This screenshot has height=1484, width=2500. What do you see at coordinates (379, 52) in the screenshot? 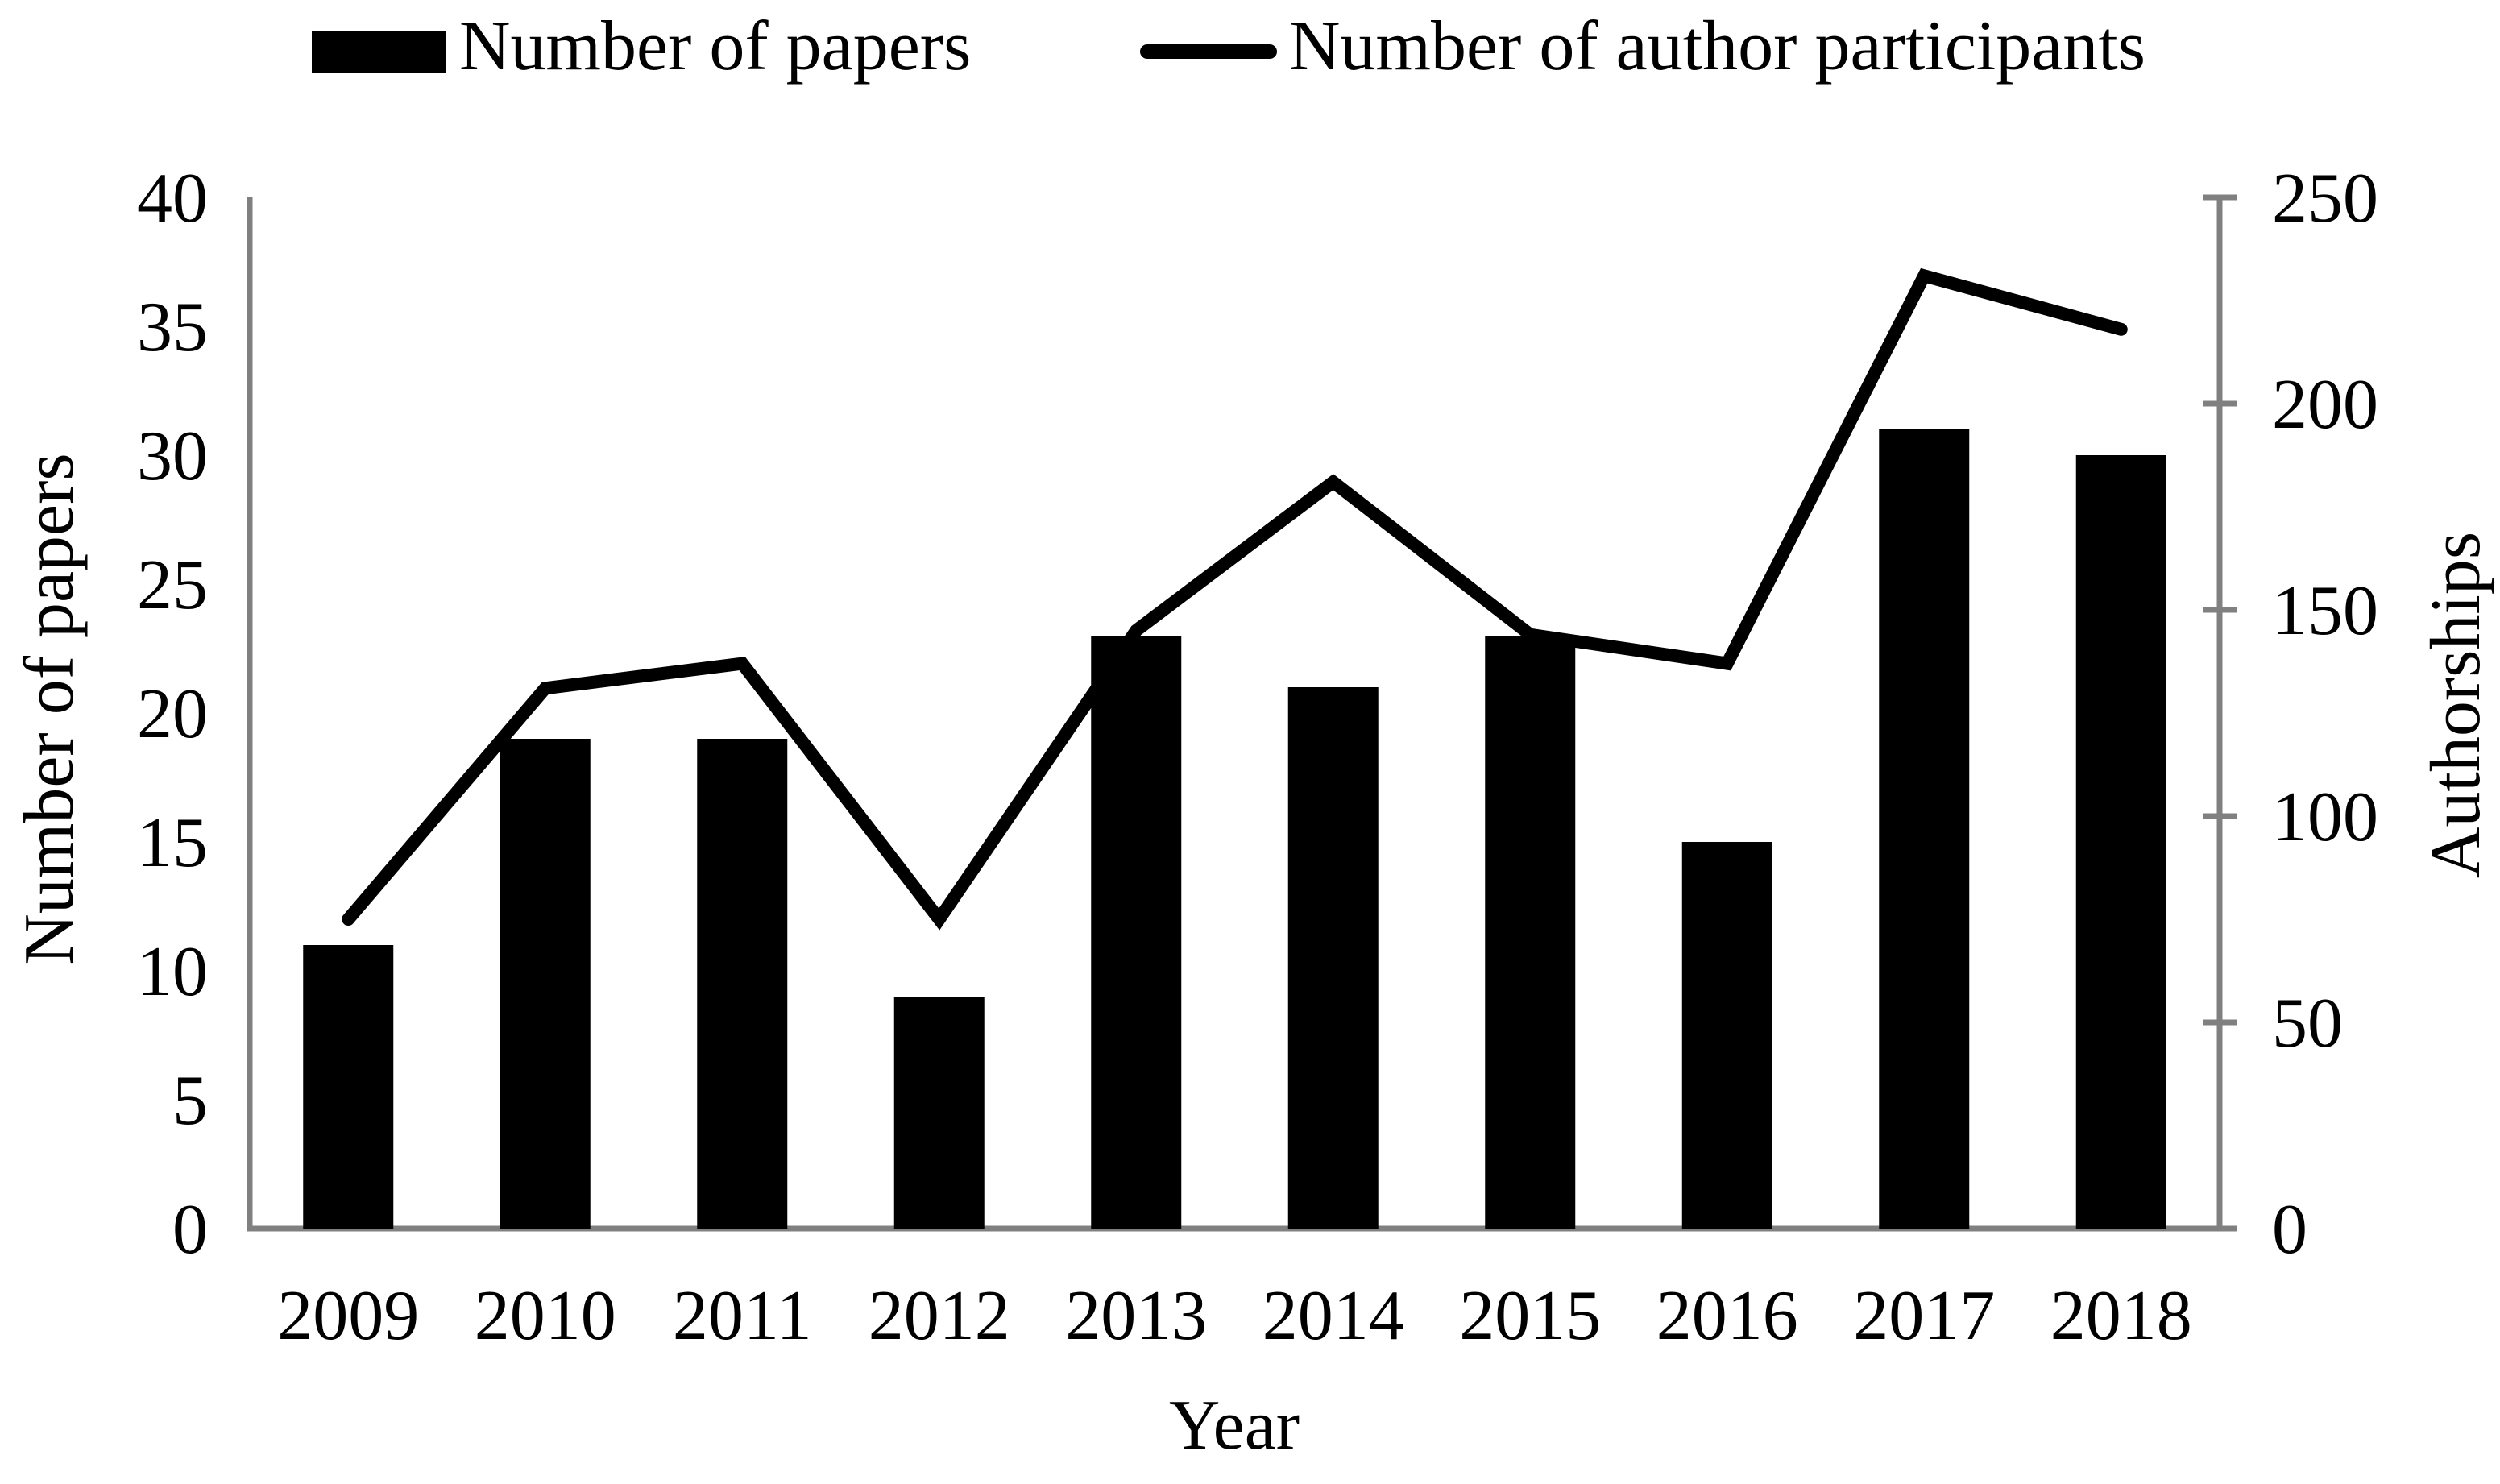
I see `legend-bar-swatch` at bounding box center [379, 52].